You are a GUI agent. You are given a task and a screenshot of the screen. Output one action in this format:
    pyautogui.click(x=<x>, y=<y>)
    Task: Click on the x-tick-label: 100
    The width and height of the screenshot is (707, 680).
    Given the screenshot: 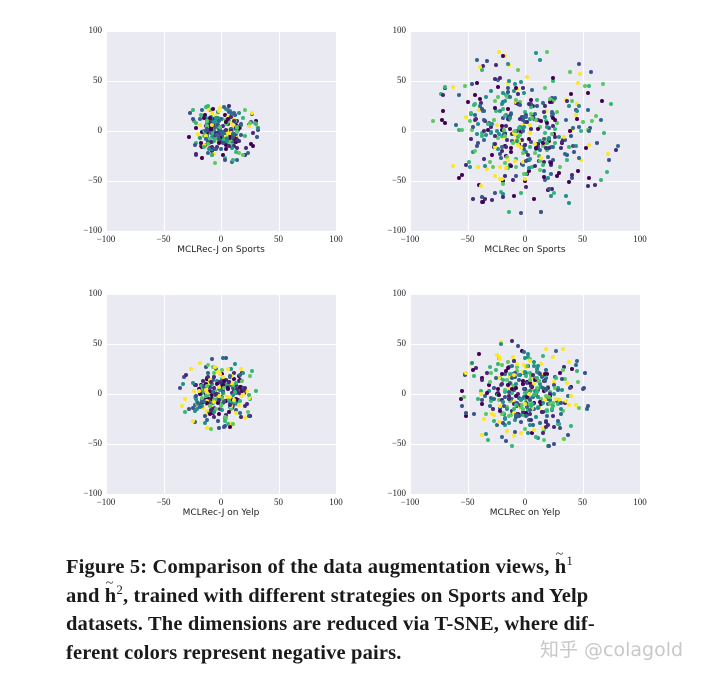 What is the action you would take?
    pyautogui.click(x=640, y=502)
    